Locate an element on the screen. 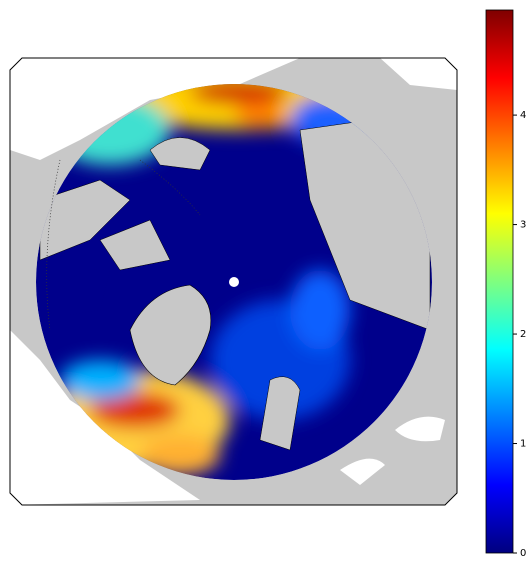 The width and height of the screenshot is (532, 567). colorbar-tick-label: 3 is located at coordinates (523, 225).